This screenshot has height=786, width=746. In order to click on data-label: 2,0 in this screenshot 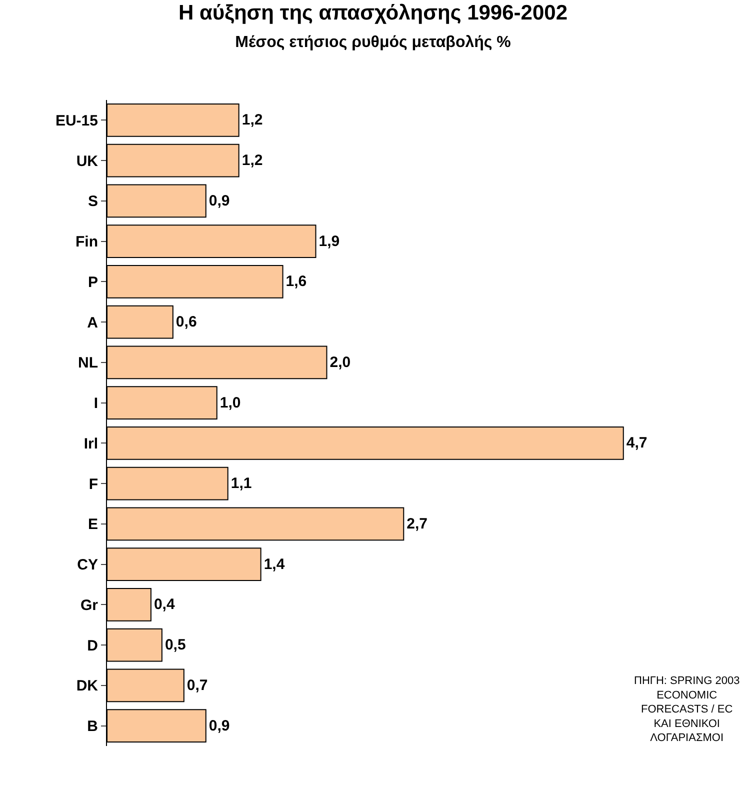, I will do `click(340, 362)`.